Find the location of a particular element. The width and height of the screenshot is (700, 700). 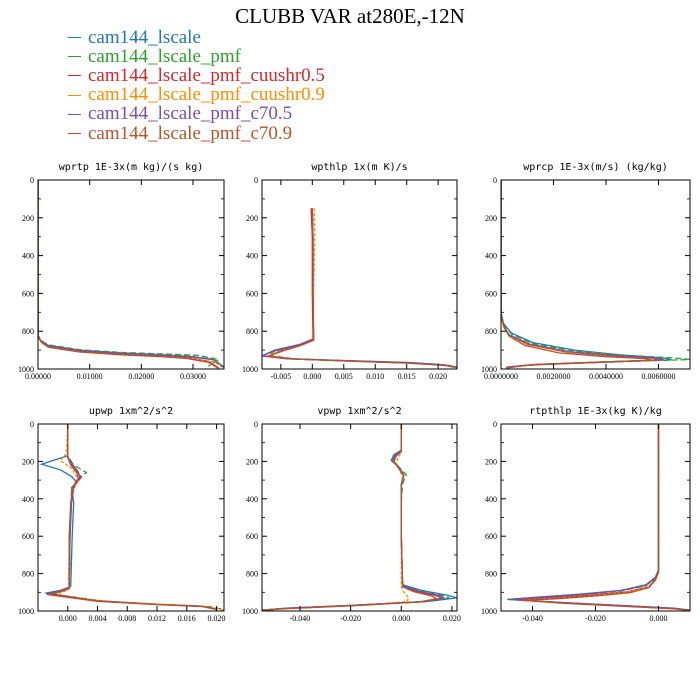

legend-item: cam144_lscale is located at coordinates (196, 37).